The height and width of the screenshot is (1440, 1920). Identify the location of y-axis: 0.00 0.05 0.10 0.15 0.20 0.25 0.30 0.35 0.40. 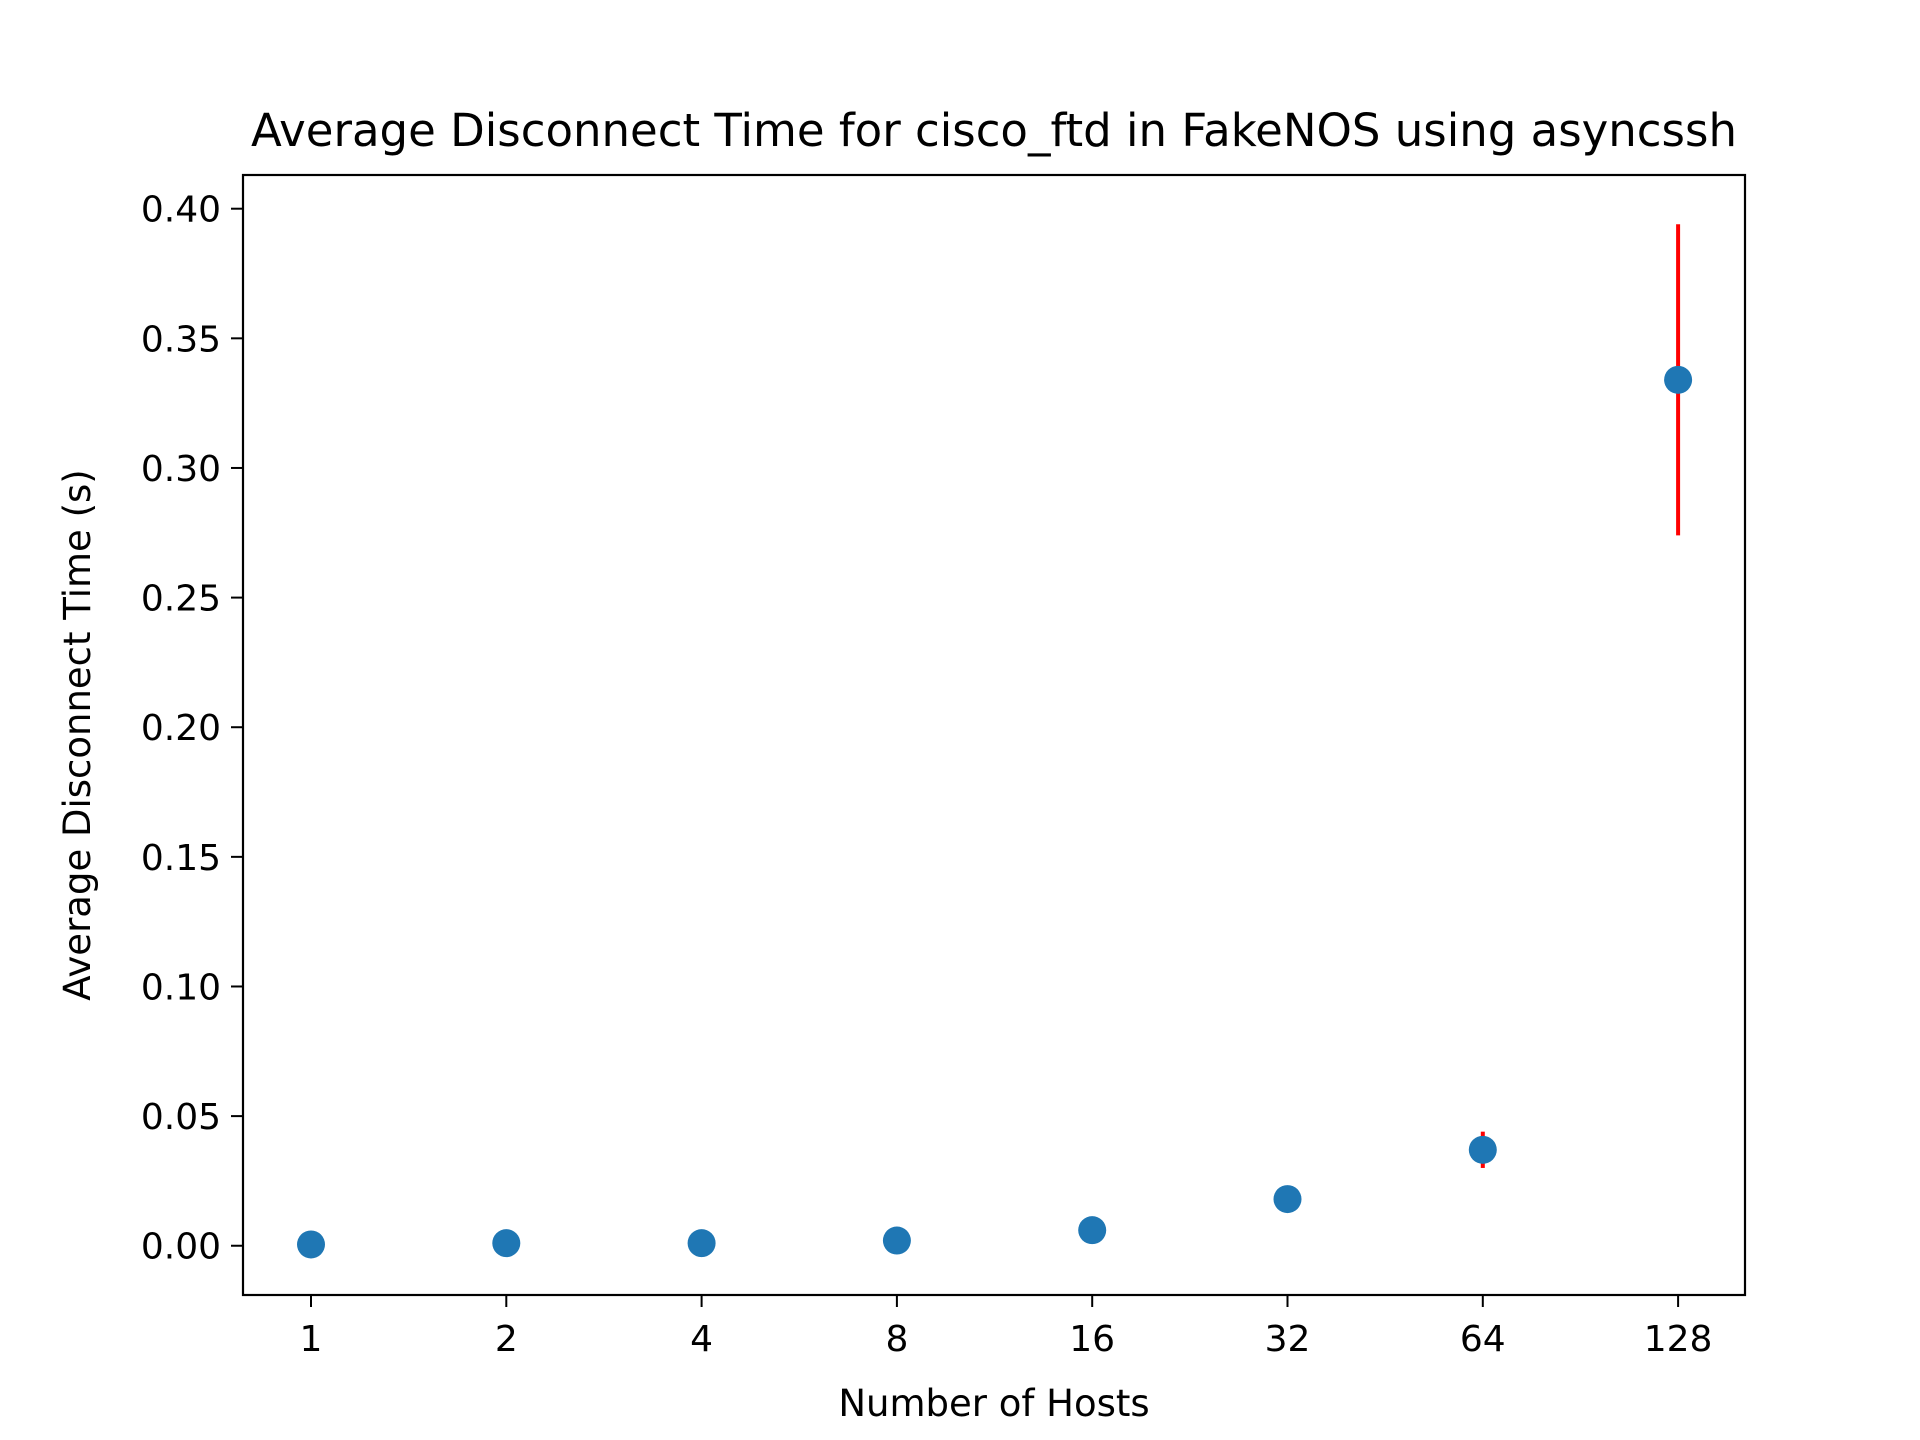
(192, 729).